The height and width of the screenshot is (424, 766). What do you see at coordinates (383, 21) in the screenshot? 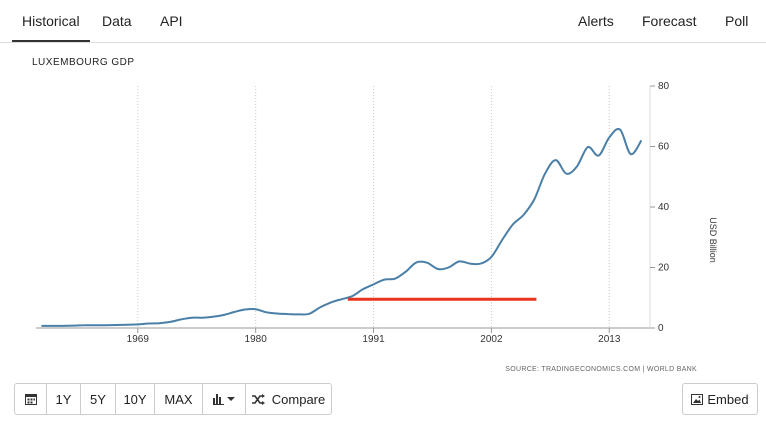
I see `tab-bar: Historical Data API Alerts Forecast Poll` at bounding box center [383, 21].